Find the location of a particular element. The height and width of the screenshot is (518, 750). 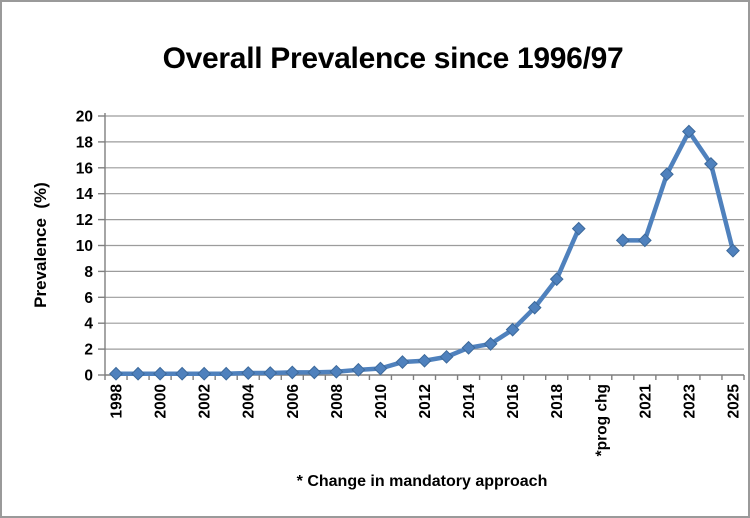

x-tick-label: 2014 is located at coordinates (469, 401).